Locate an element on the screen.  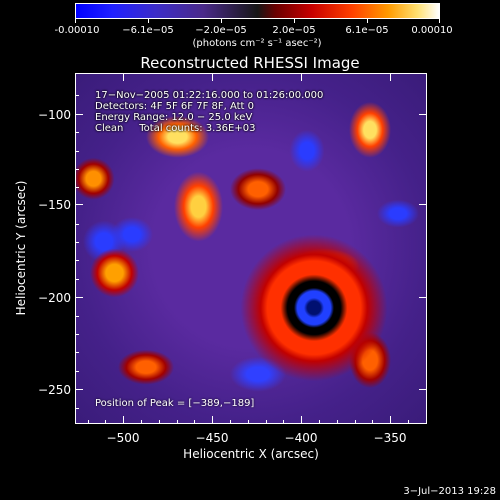
colorbar is located at coordinates (257, 11).